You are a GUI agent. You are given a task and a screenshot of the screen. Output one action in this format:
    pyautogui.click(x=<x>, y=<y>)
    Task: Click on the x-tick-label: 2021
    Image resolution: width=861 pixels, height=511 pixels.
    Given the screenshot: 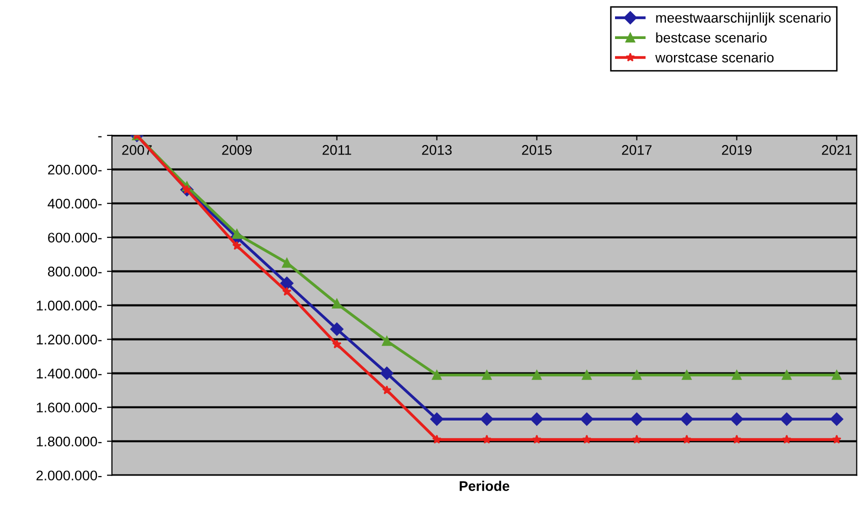 What is the action you would take?
    pyautogui.click(x=837, y=150)
    